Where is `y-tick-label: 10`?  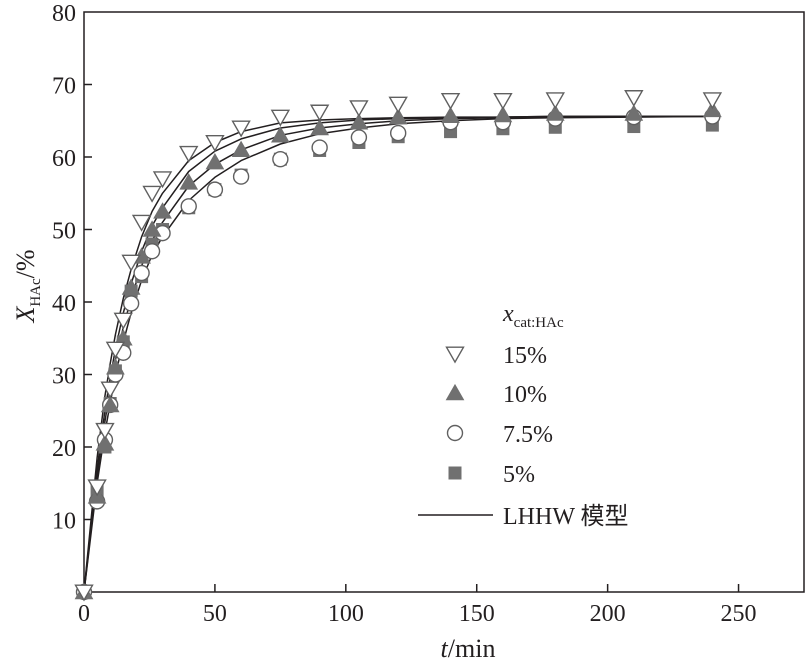
y-tick-label: 10 is located at coordinates (64, 522).